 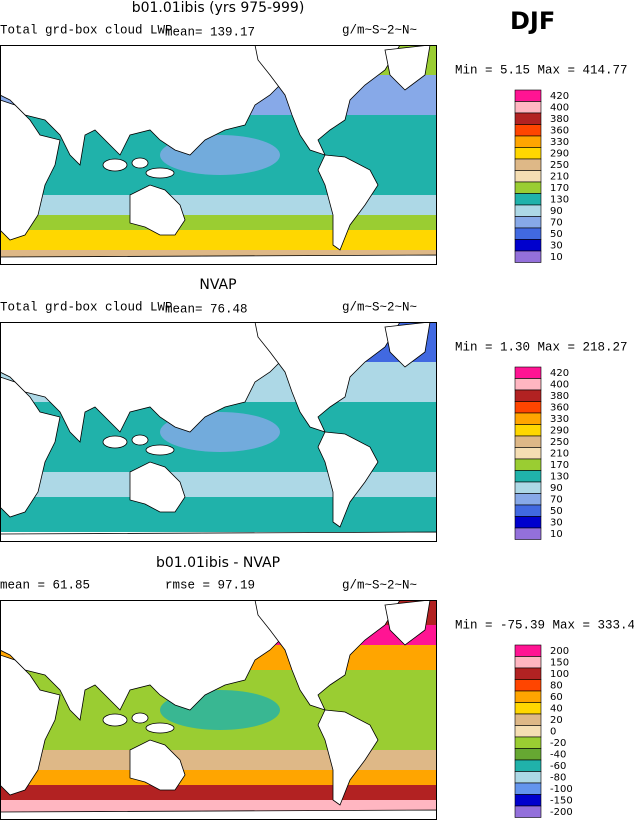 What do you see at coordinates (541, 70) in the screenshot?
I see `range-label: Min = 5.15 Max = 414.77` at bounding box center [541, 70].